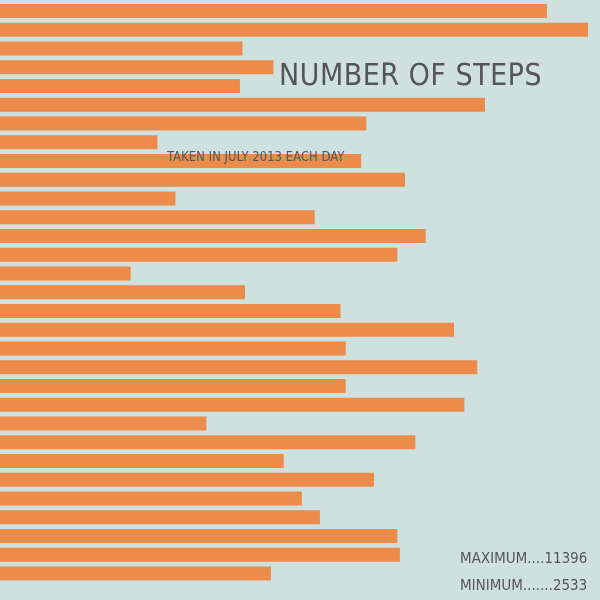  Describe the element at coordinates (566, 558) in the screenshot. I see `maximum-value: 11396` at that location.